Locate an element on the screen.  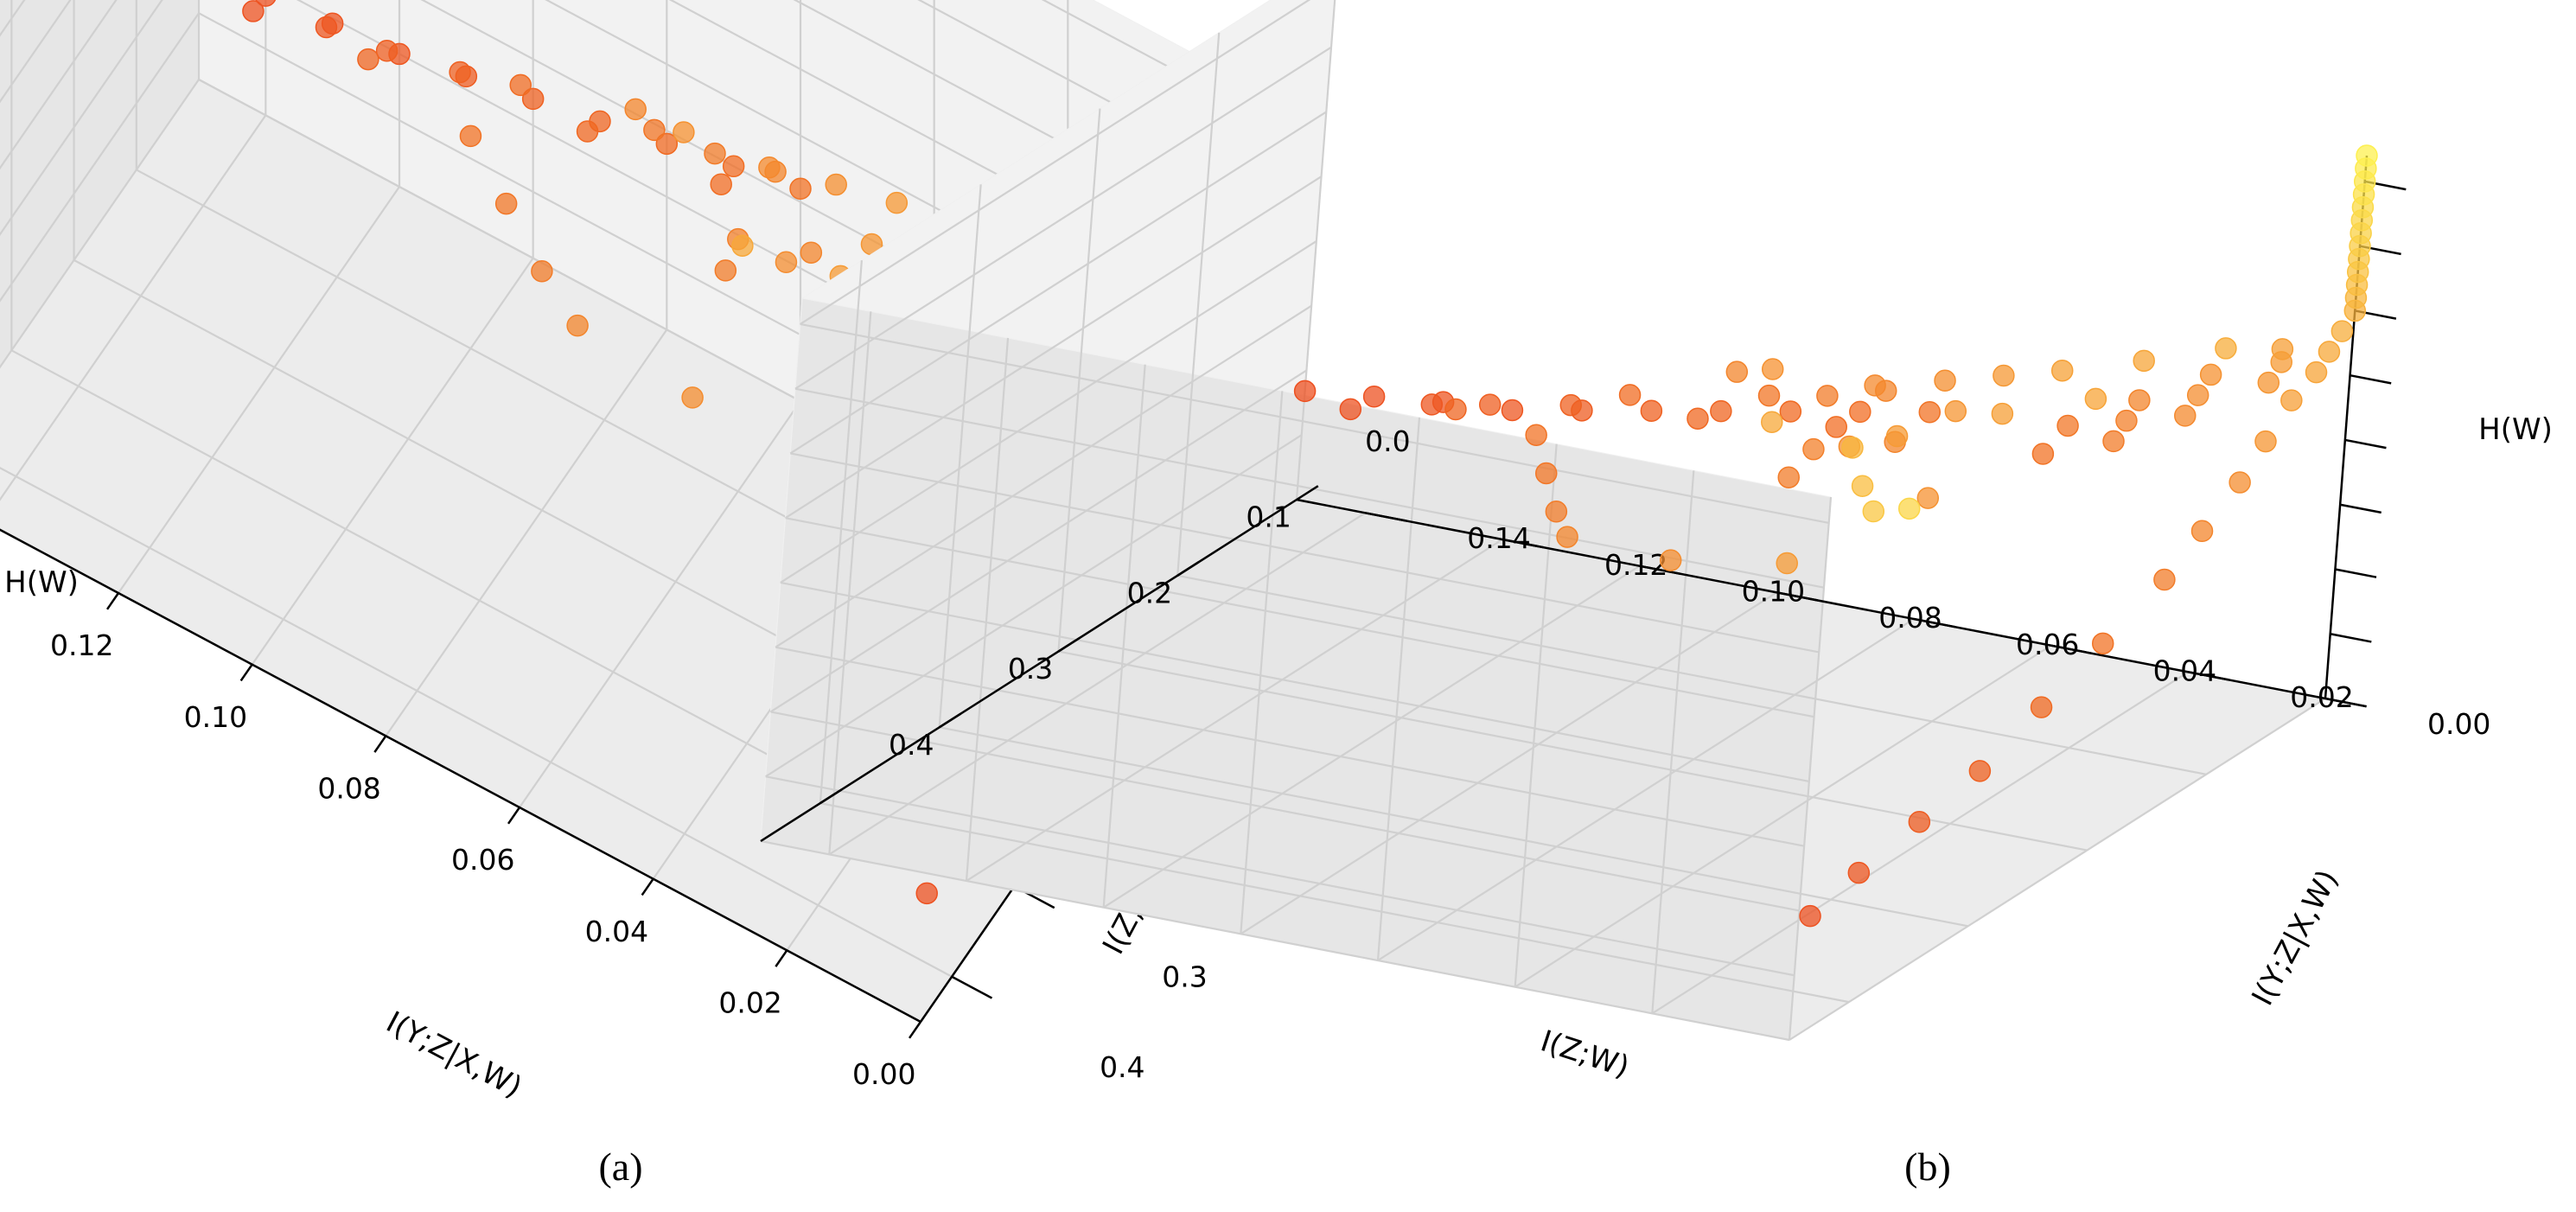
x-axis-tick-label: 0.04 is located at coordinates (2184, 671).